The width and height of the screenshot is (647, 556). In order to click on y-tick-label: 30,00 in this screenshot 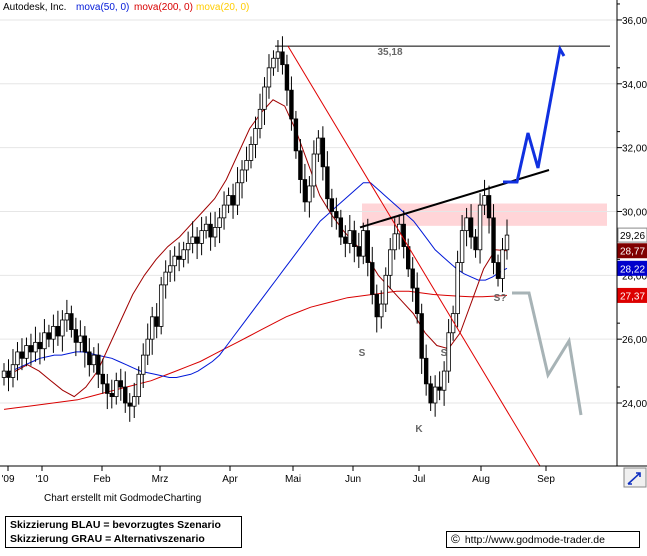, I will do `click(634, 212)`.